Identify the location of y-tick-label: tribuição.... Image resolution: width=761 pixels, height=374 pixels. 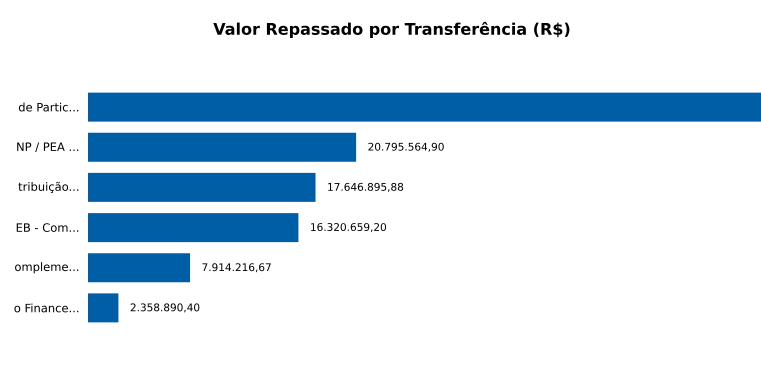
(48, 187).